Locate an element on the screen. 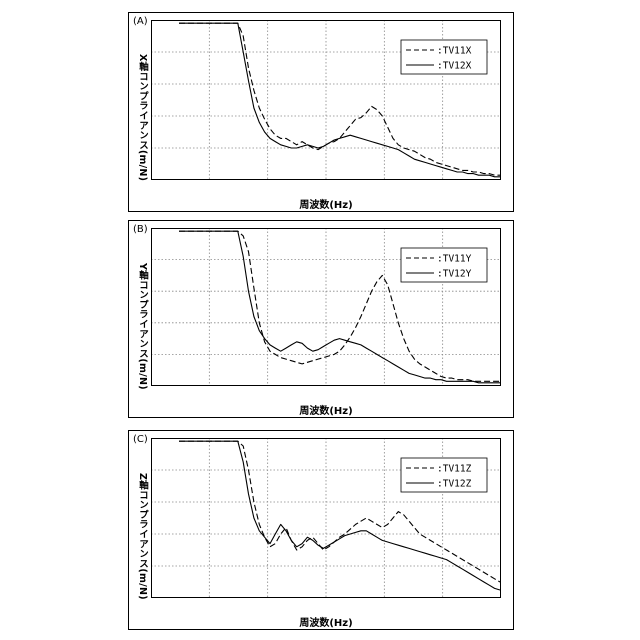 This screenshot has height=640, width=640. panel-label: (B) is located at coordinates (140, 229).